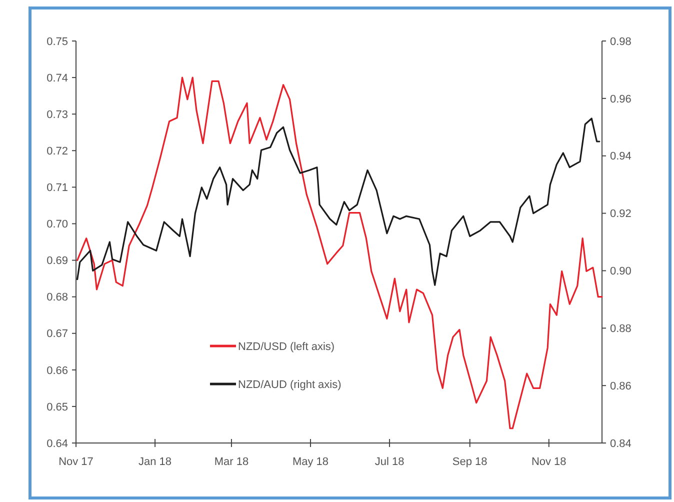 The height and width of the screenshot is (502, 674). What do you see at coordinates (621, 386) in the screenshot?
I see `y2-tick-label: 0.86` at bounding box center [621, 386].